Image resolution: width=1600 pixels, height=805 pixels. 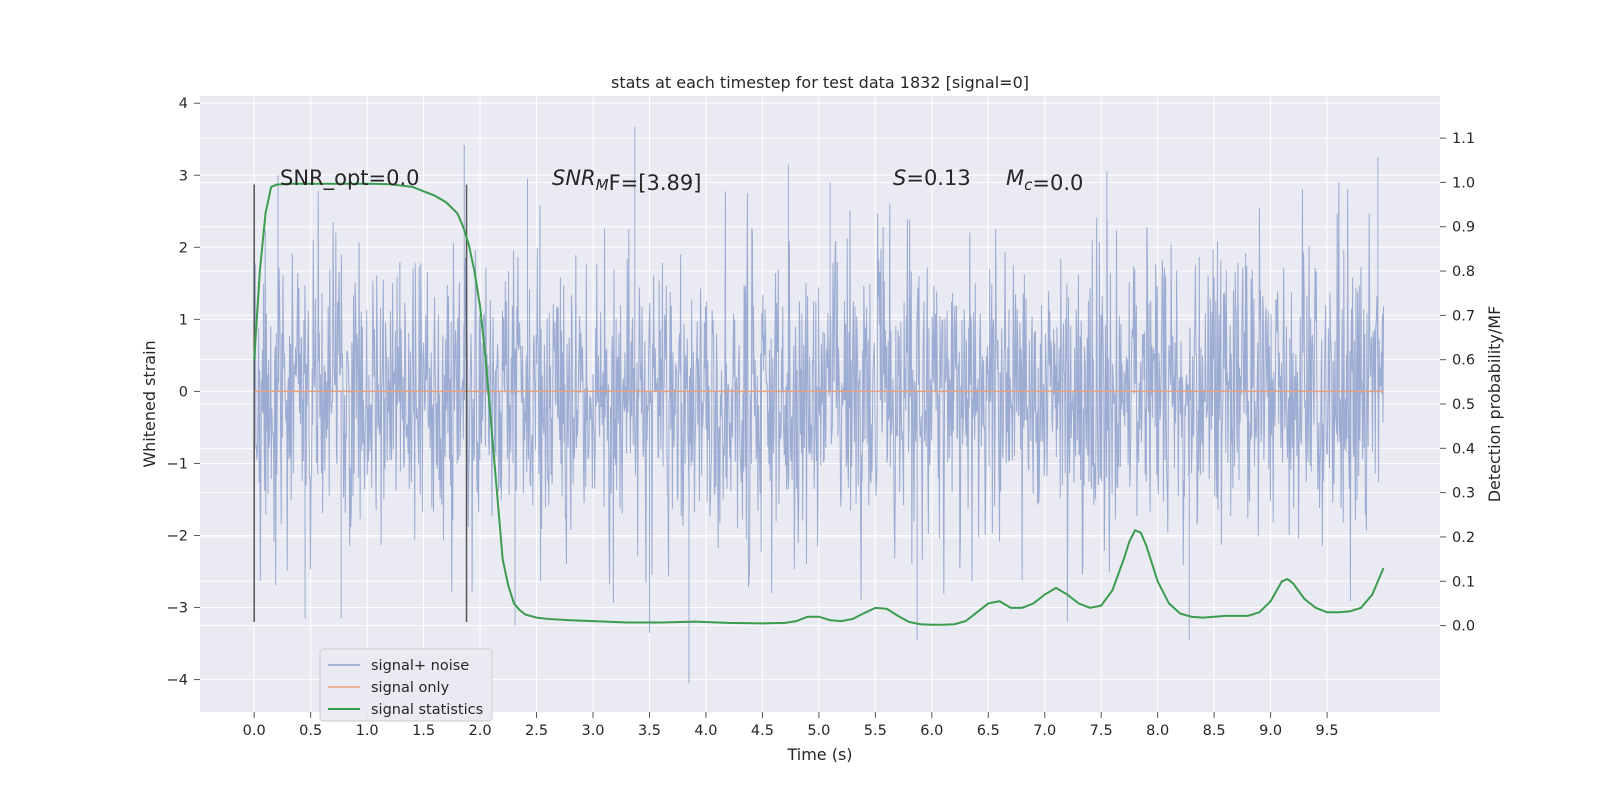 What do you see at coordinates (592, 731) in the screenshot?
I see `x-tick-label: 3.0` at bounding box center [592, 731].